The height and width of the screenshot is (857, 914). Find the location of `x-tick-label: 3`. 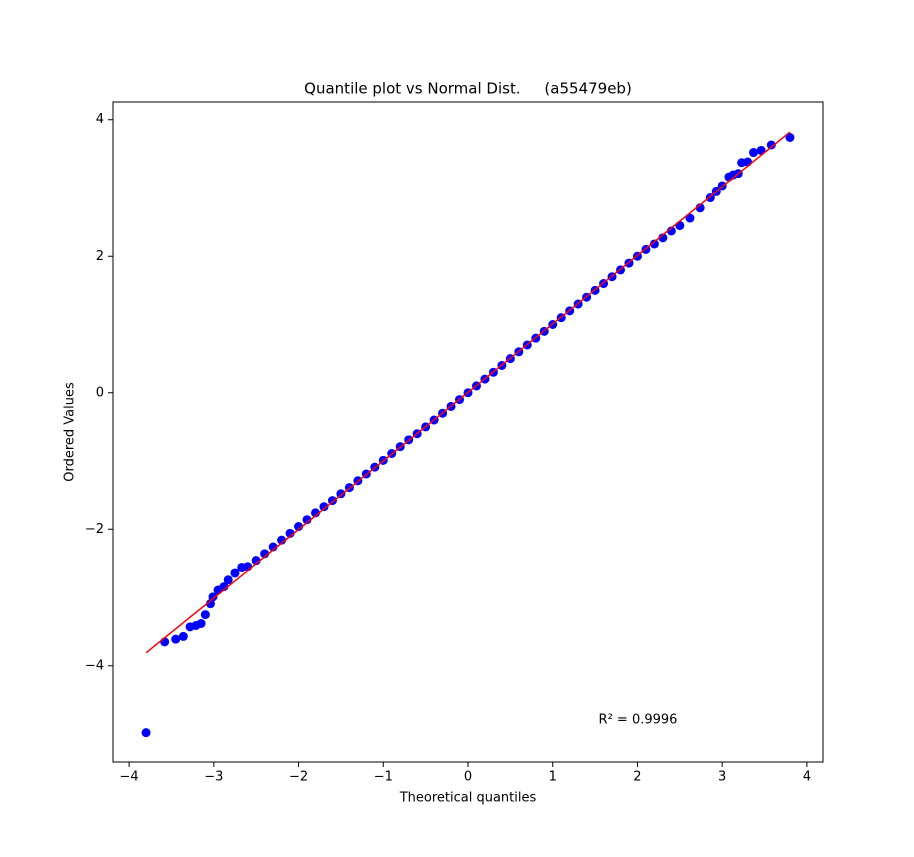

x-tick-label: 3 is located at coordinates (722, 777).